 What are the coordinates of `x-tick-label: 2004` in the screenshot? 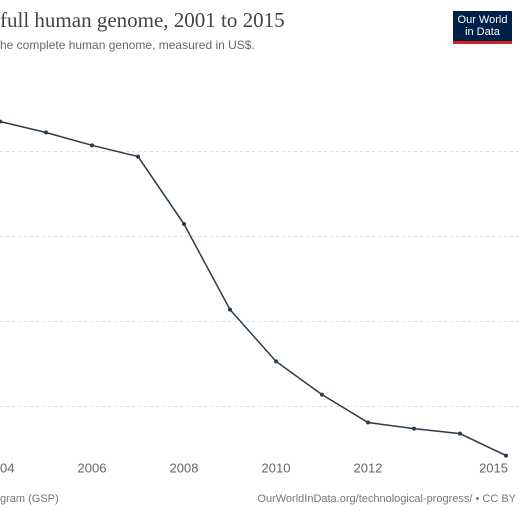 It's located at (7, 467).